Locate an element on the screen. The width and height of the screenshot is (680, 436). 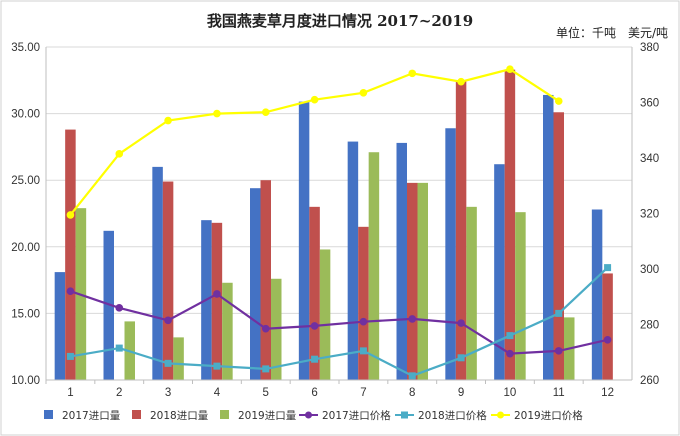
x-tick-label: 5 is located at coordinates (266, 393).